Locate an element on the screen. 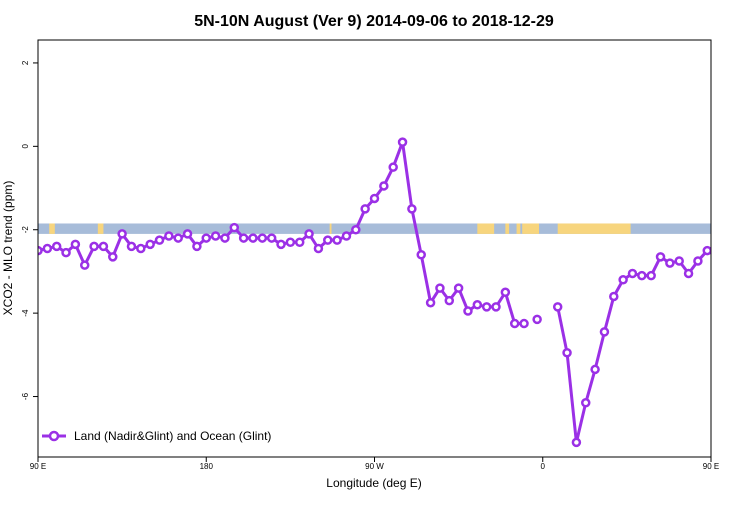  map-strip is located at coordinates (394, 228).